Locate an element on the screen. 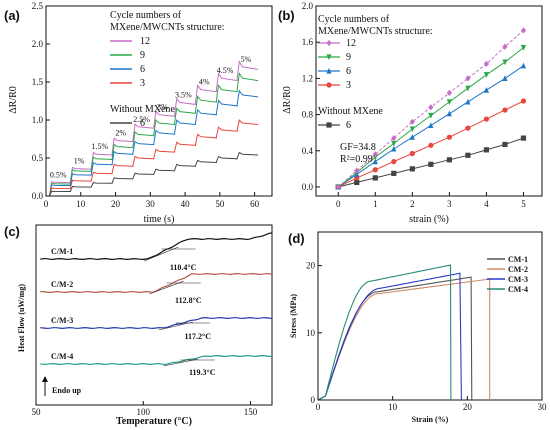 This screenshot has height=430, width=550. panel-a-legend-title-2: MXene/MWCNTs structure: is located at coordinates (167, 27).